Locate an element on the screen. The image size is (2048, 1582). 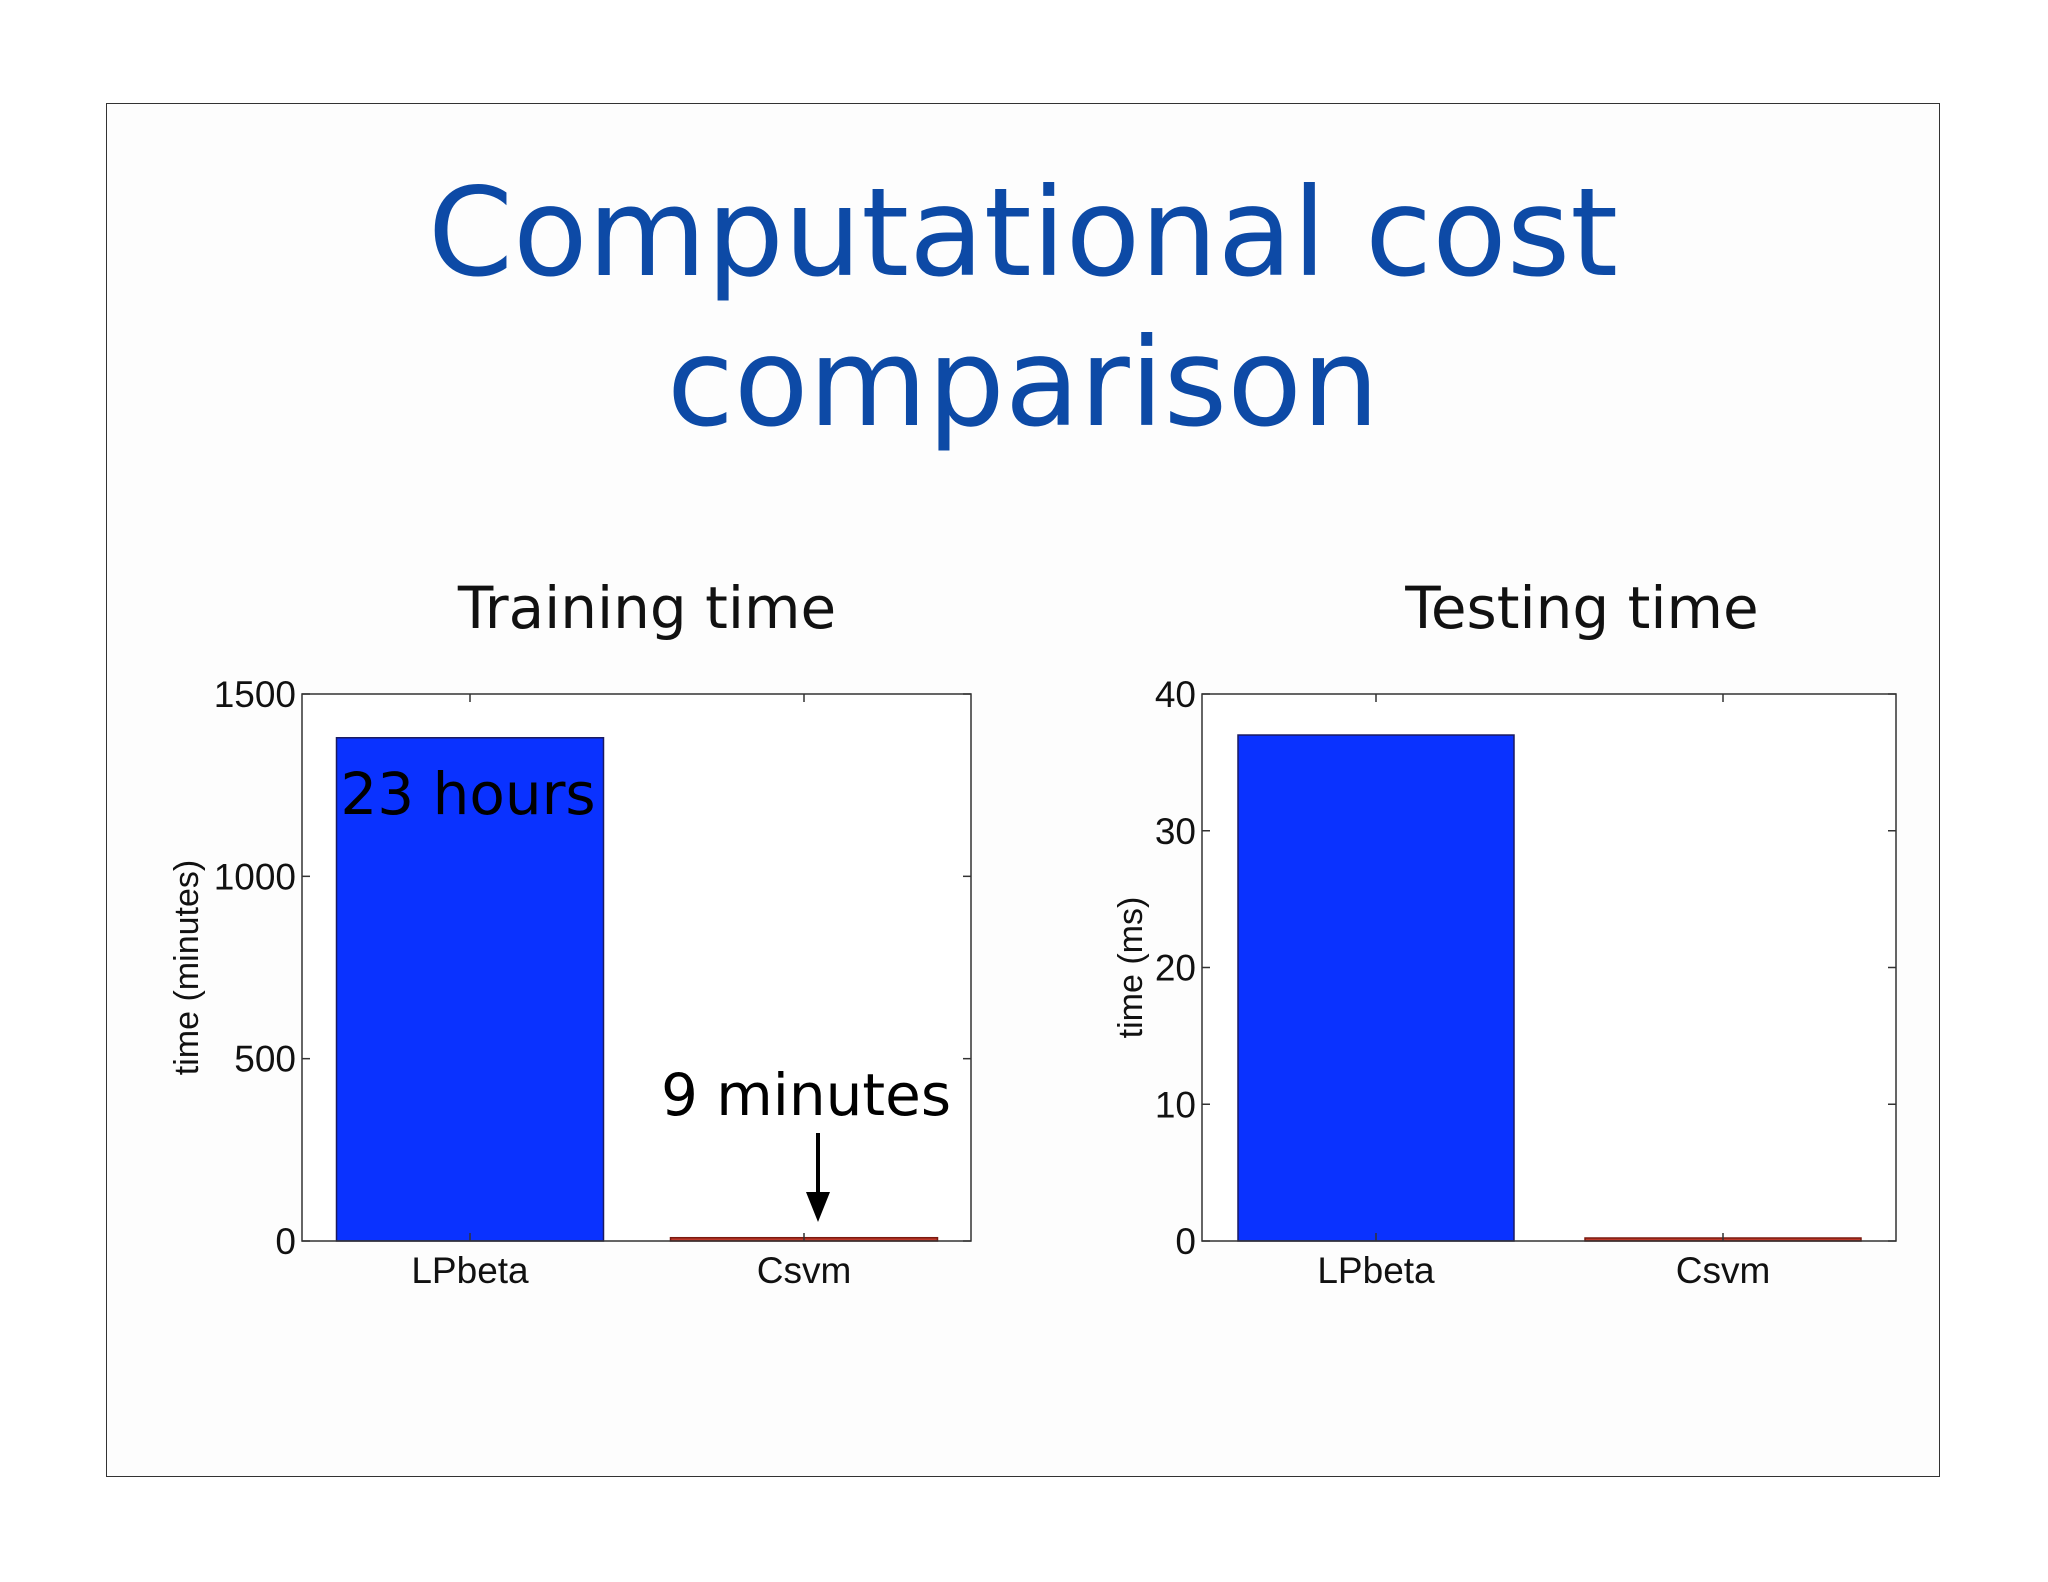
training-axes-frame is located at coordinates (636, 967).